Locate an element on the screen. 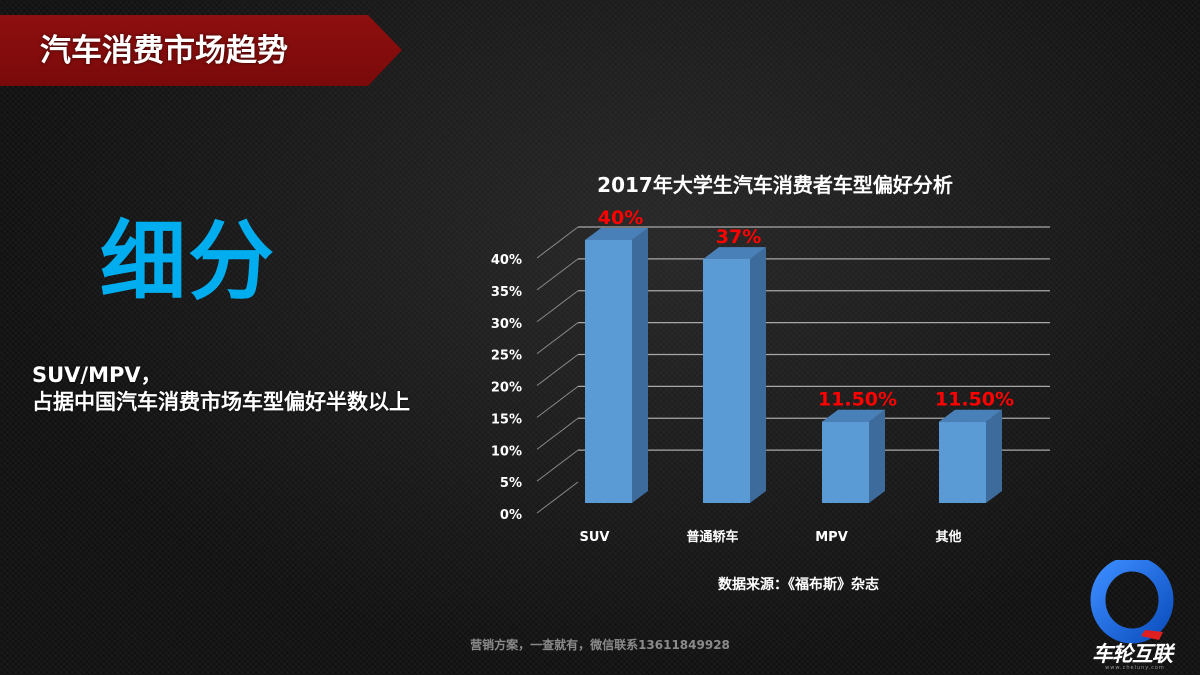 This screenshot has height=675, width=1200. description-line-1: SUV/MPV， is located at coordinates (97, 375).